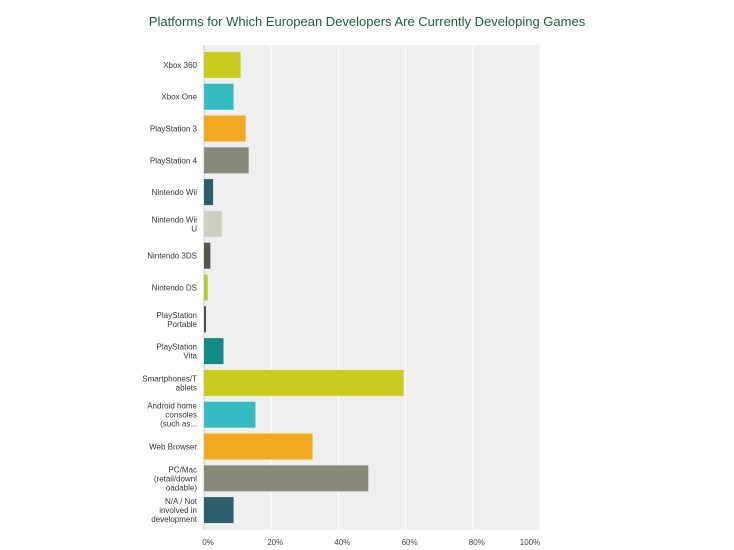 This screenshot has width=734, height=550. Describe the element at coordinates (173, 447) in the screenshot. I see `category-label: Web Browser` at that location.